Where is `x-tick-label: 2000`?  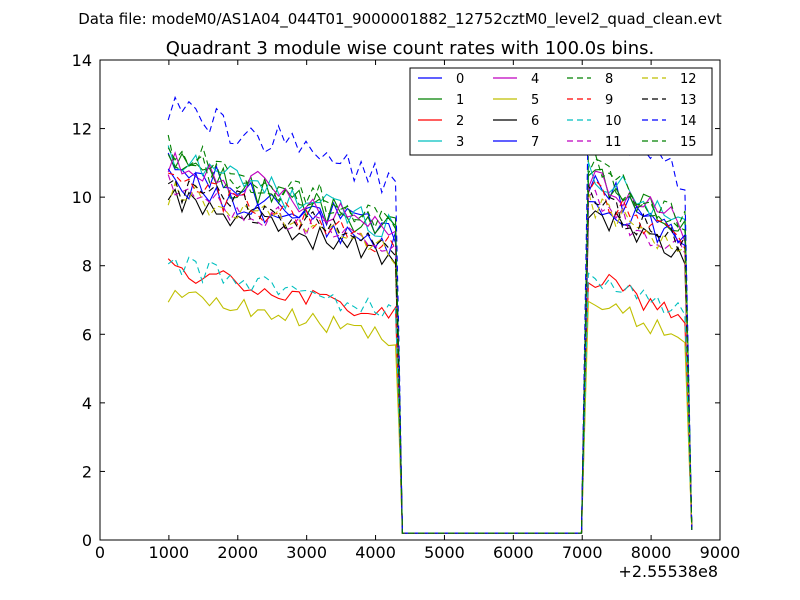 x-tick-label: 2000 is located at coordinates (237, 552).